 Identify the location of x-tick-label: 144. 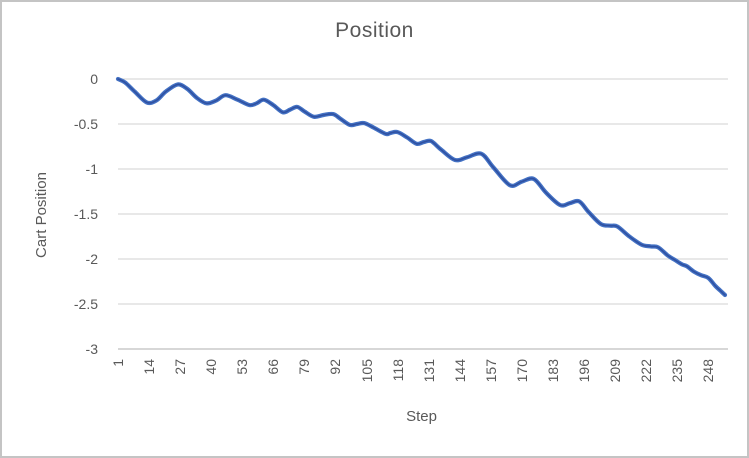
(459, 371).